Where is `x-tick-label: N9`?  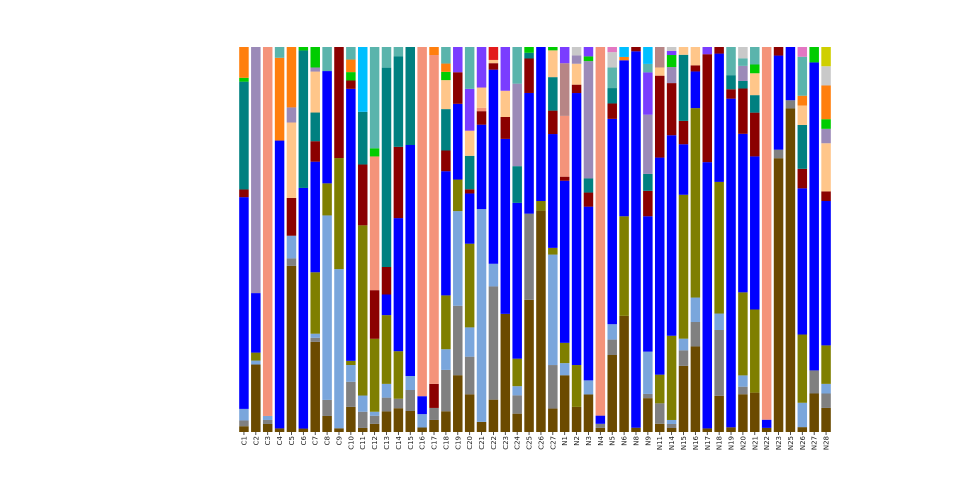
x-tick-label: N9 is located at coordinates (648, 441).